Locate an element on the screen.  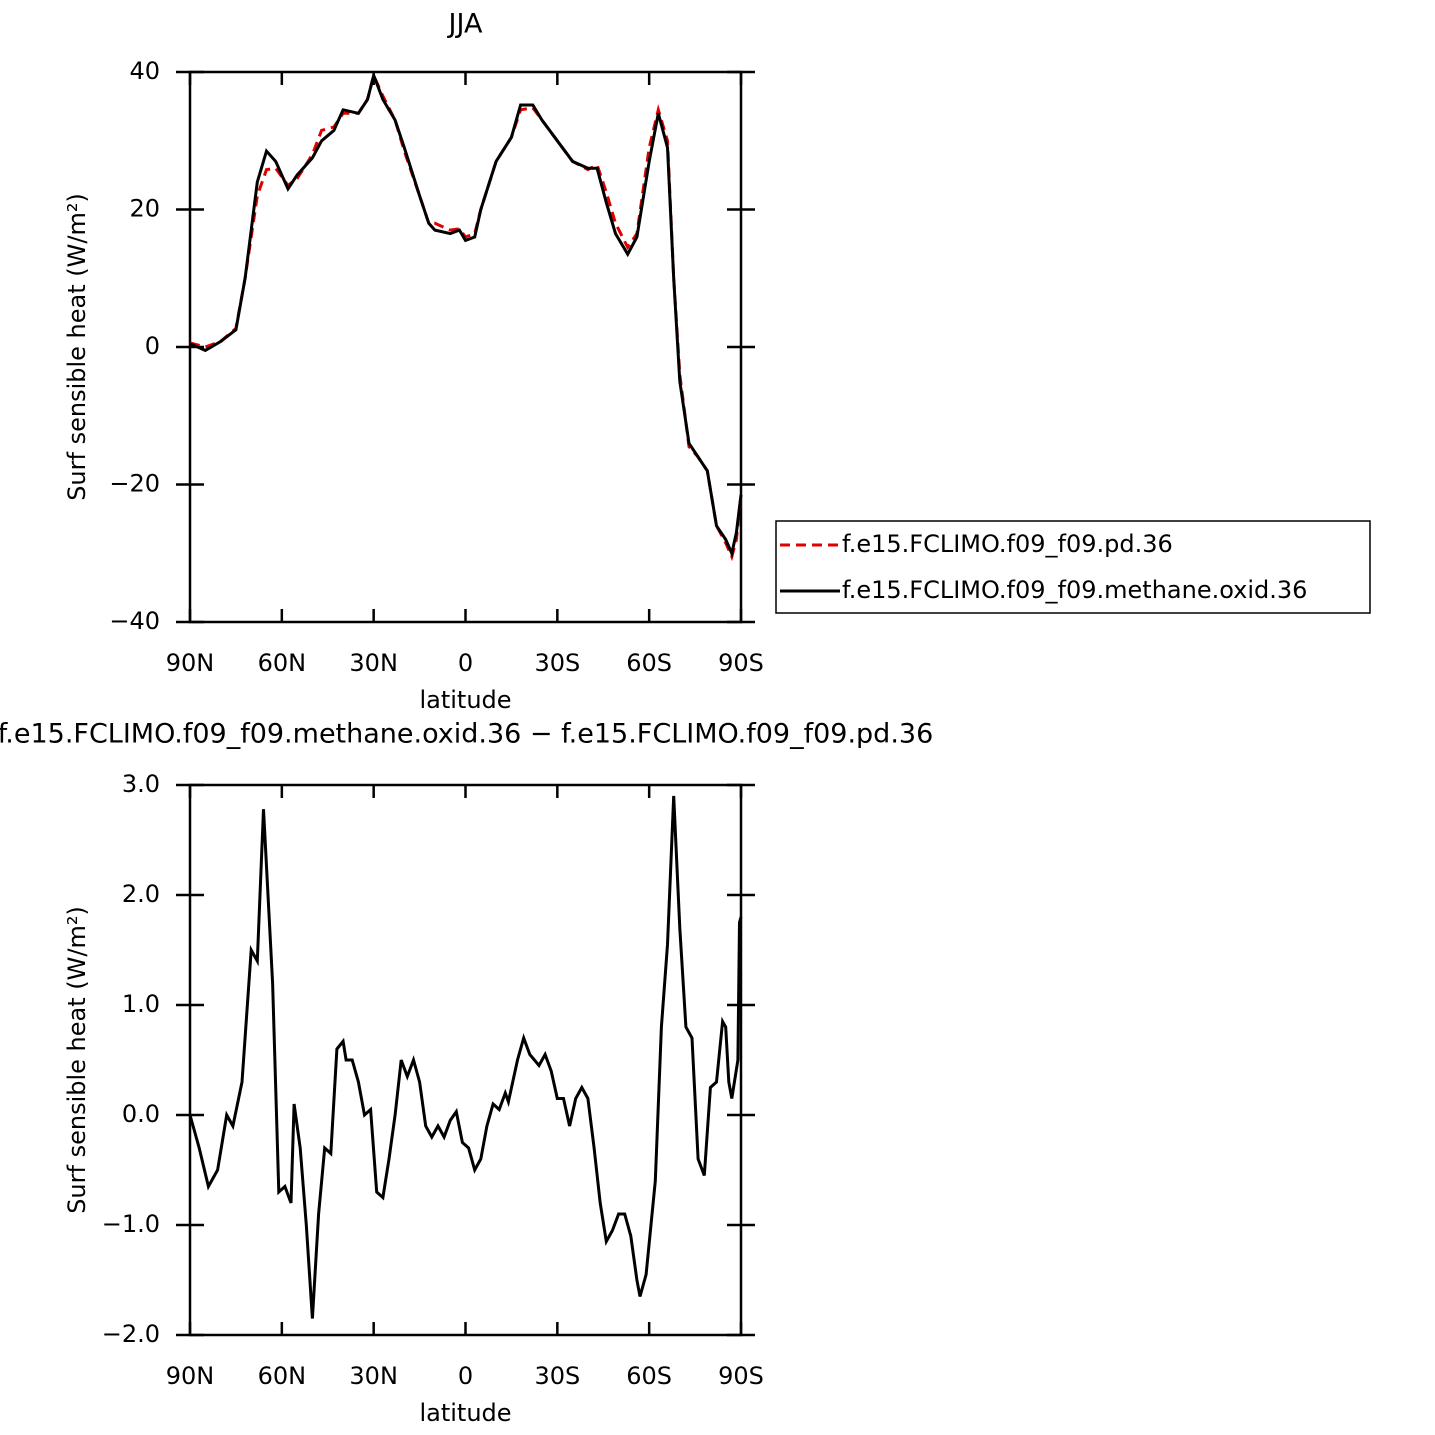
y-tick-label: −20 is located at coordinates (134, 484).